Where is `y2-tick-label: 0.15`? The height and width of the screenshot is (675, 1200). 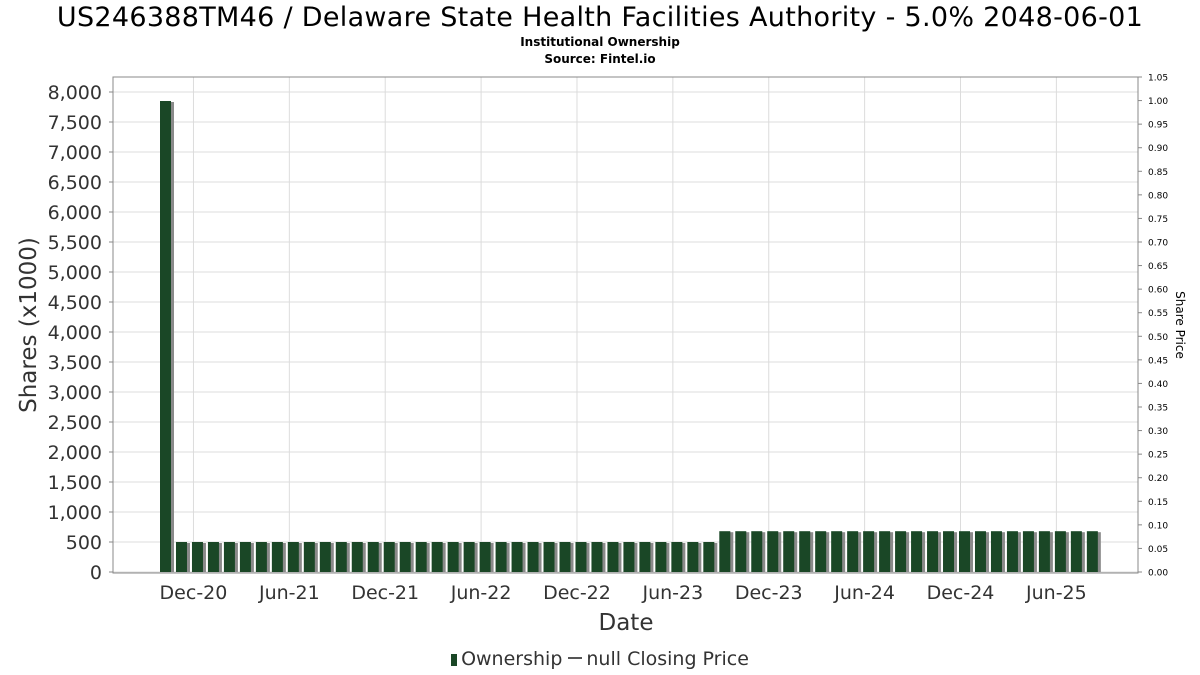
y2-tick-label: 0.15 is located at coordinates (1158, 503).